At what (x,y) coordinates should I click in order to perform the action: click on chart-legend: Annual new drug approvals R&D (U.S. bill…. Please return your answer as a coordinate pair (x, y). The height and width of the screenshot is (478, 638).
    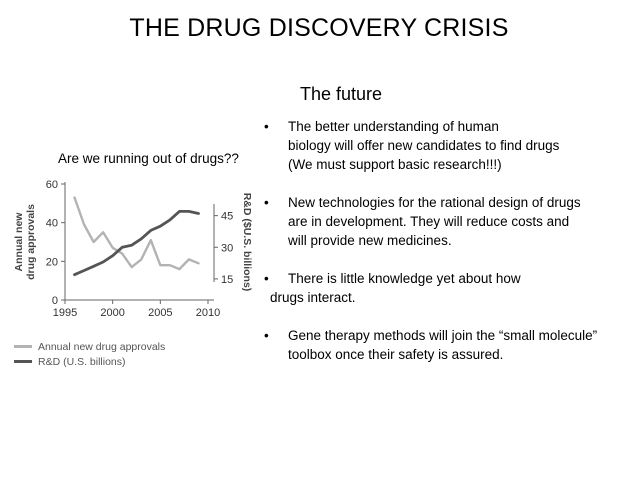
    Looking at the image, I should click on (89, 354).